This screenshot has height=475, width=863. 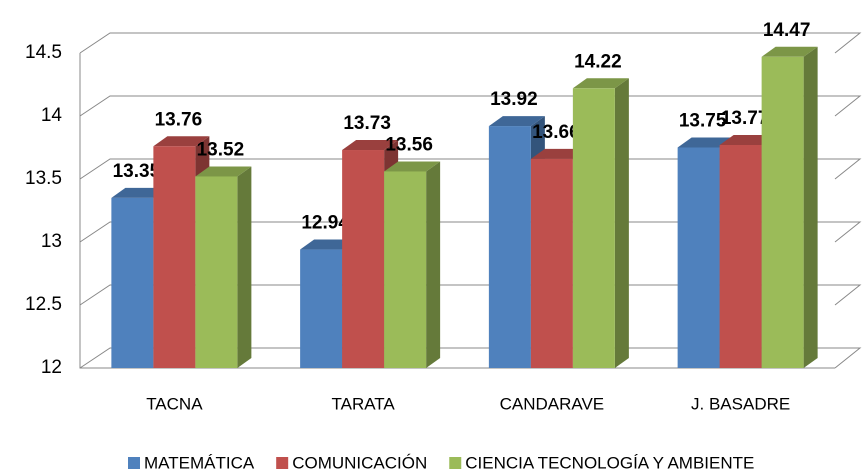 What do you see at coordinates (325, 223) in the screenshot?
I see `data-label: 12.94` at bounding box center [325, 223].